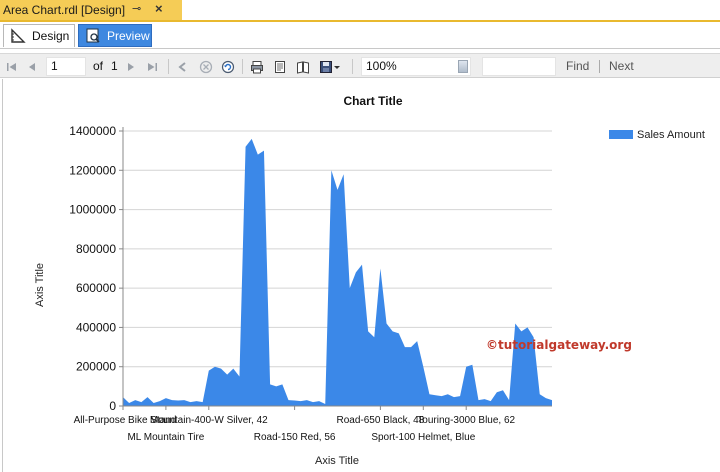 Image resolution: width=720 pixels, height=472 pixels. I want to click on page-setup-icon, so click(303, 66).